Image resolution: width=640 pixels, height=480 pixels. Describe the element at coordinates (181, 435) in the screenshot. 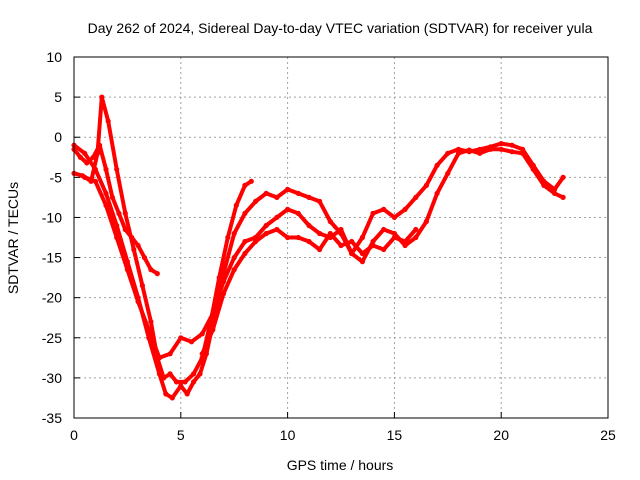

I see `x-tick-label-1: 5` at that location.